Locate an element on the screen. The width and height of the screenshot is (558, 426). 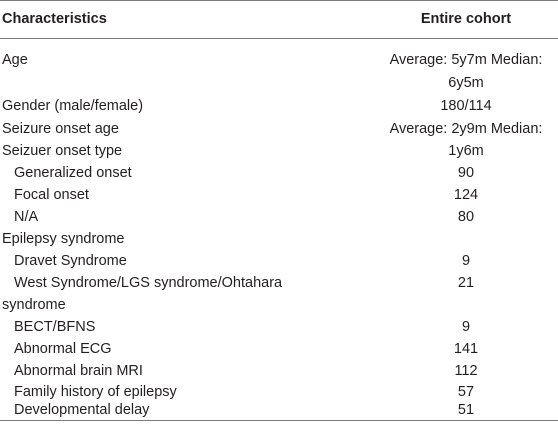
row-label: Abnormal brain MRI is located at coordinates (78, 371).